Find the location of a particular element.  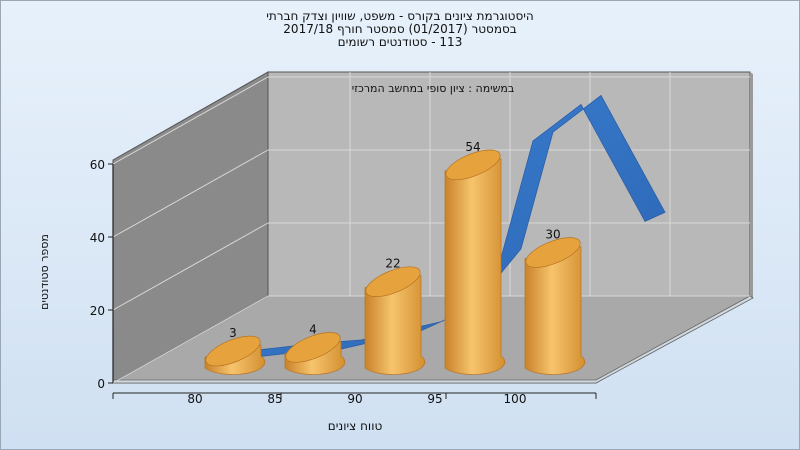

x-tick-label-4: 100 is located at coordinates (515, 399).